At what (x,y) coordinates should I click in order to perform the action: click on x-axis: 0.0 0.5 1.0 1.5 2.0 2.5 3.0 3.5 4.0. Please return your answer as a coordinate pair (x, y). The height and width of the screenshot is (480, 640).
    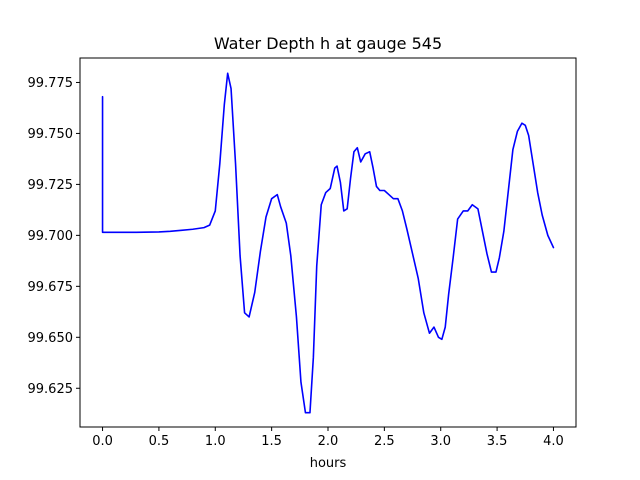
    Looking at the image, I should click on (328, 438).